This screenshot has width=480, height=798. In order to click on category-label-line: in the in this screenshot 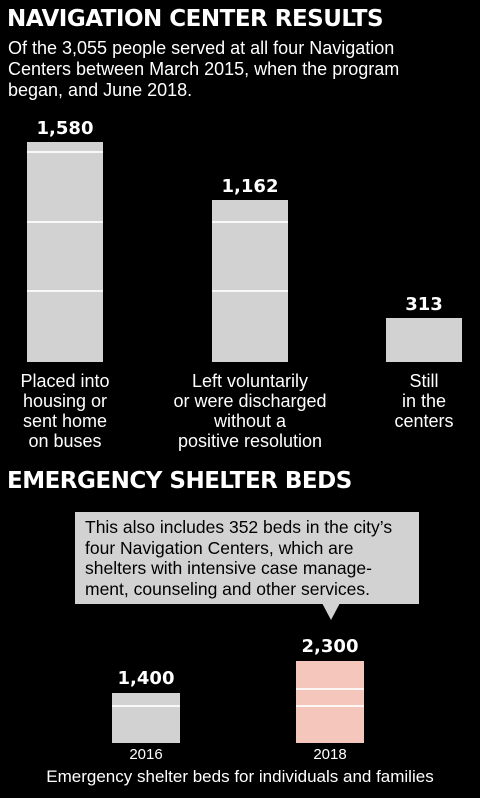, I will do `click(424, 401)`.